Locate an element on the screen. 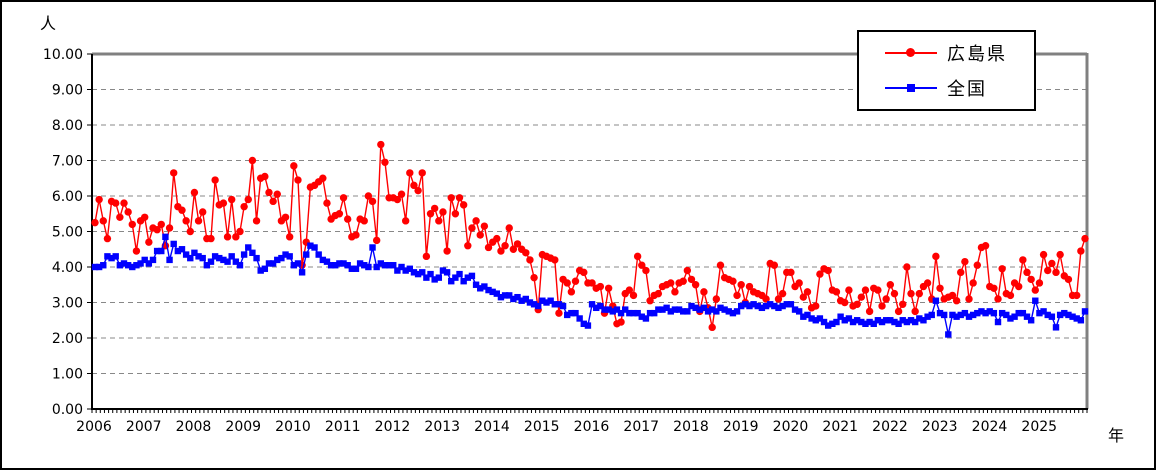  x-year-label: 2011 is located at coordinates (343, 427).